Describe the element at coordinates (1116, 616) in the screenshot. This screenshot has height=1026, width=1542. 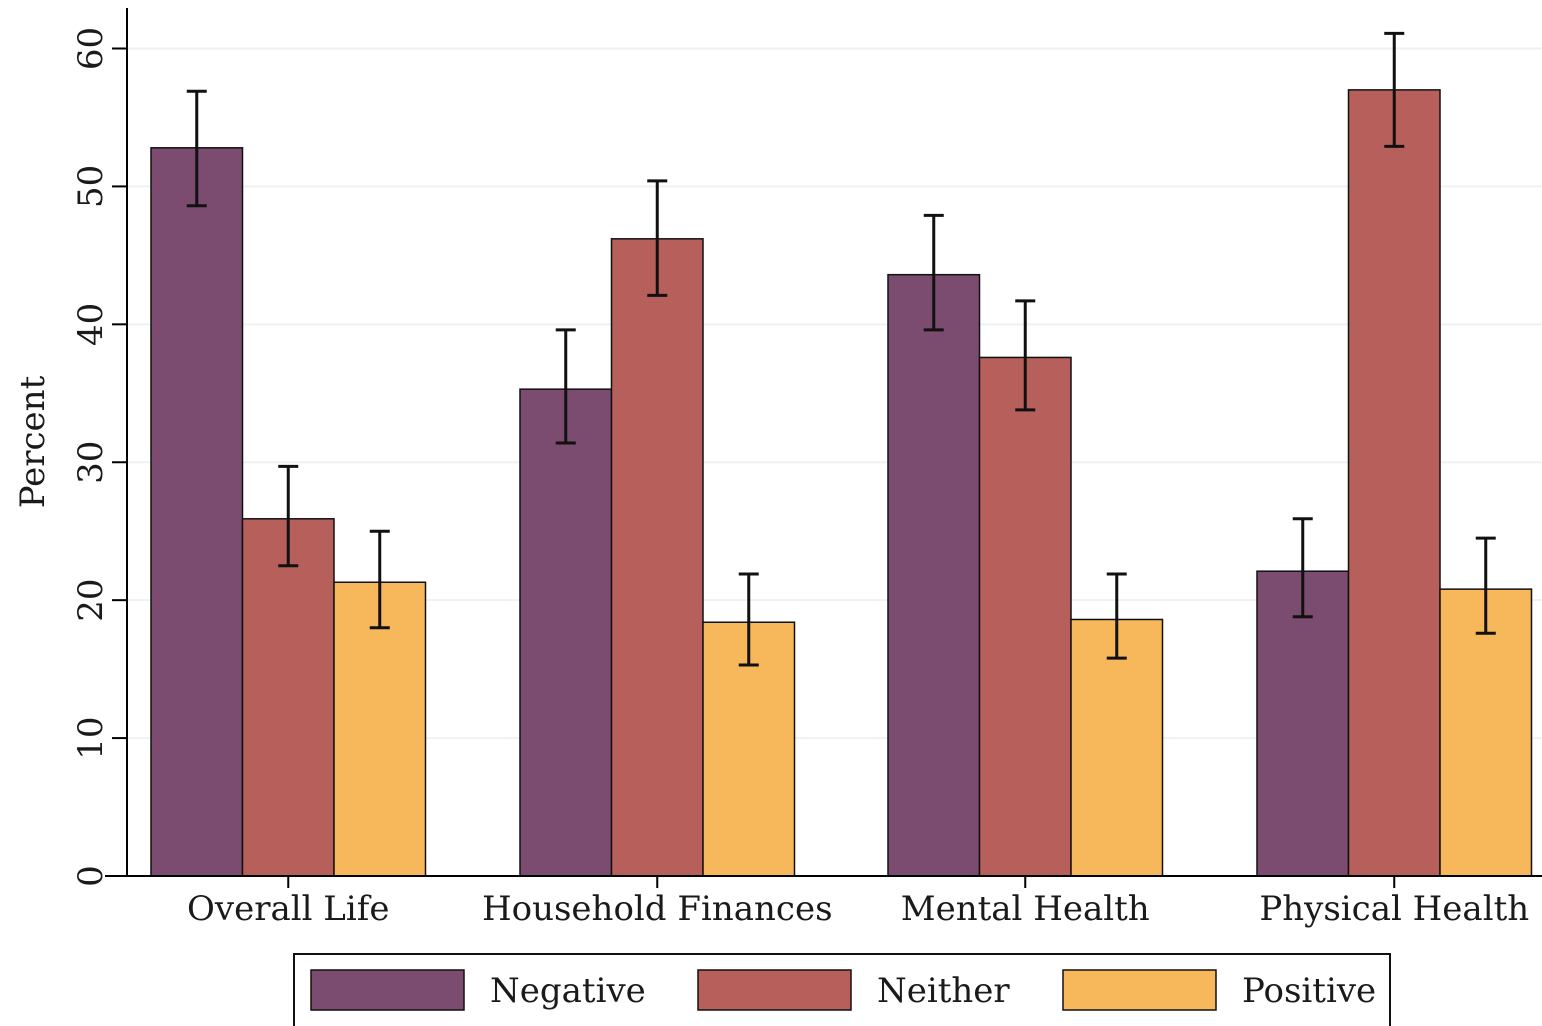
I see `error-bar-positive-mental-health` at that location.